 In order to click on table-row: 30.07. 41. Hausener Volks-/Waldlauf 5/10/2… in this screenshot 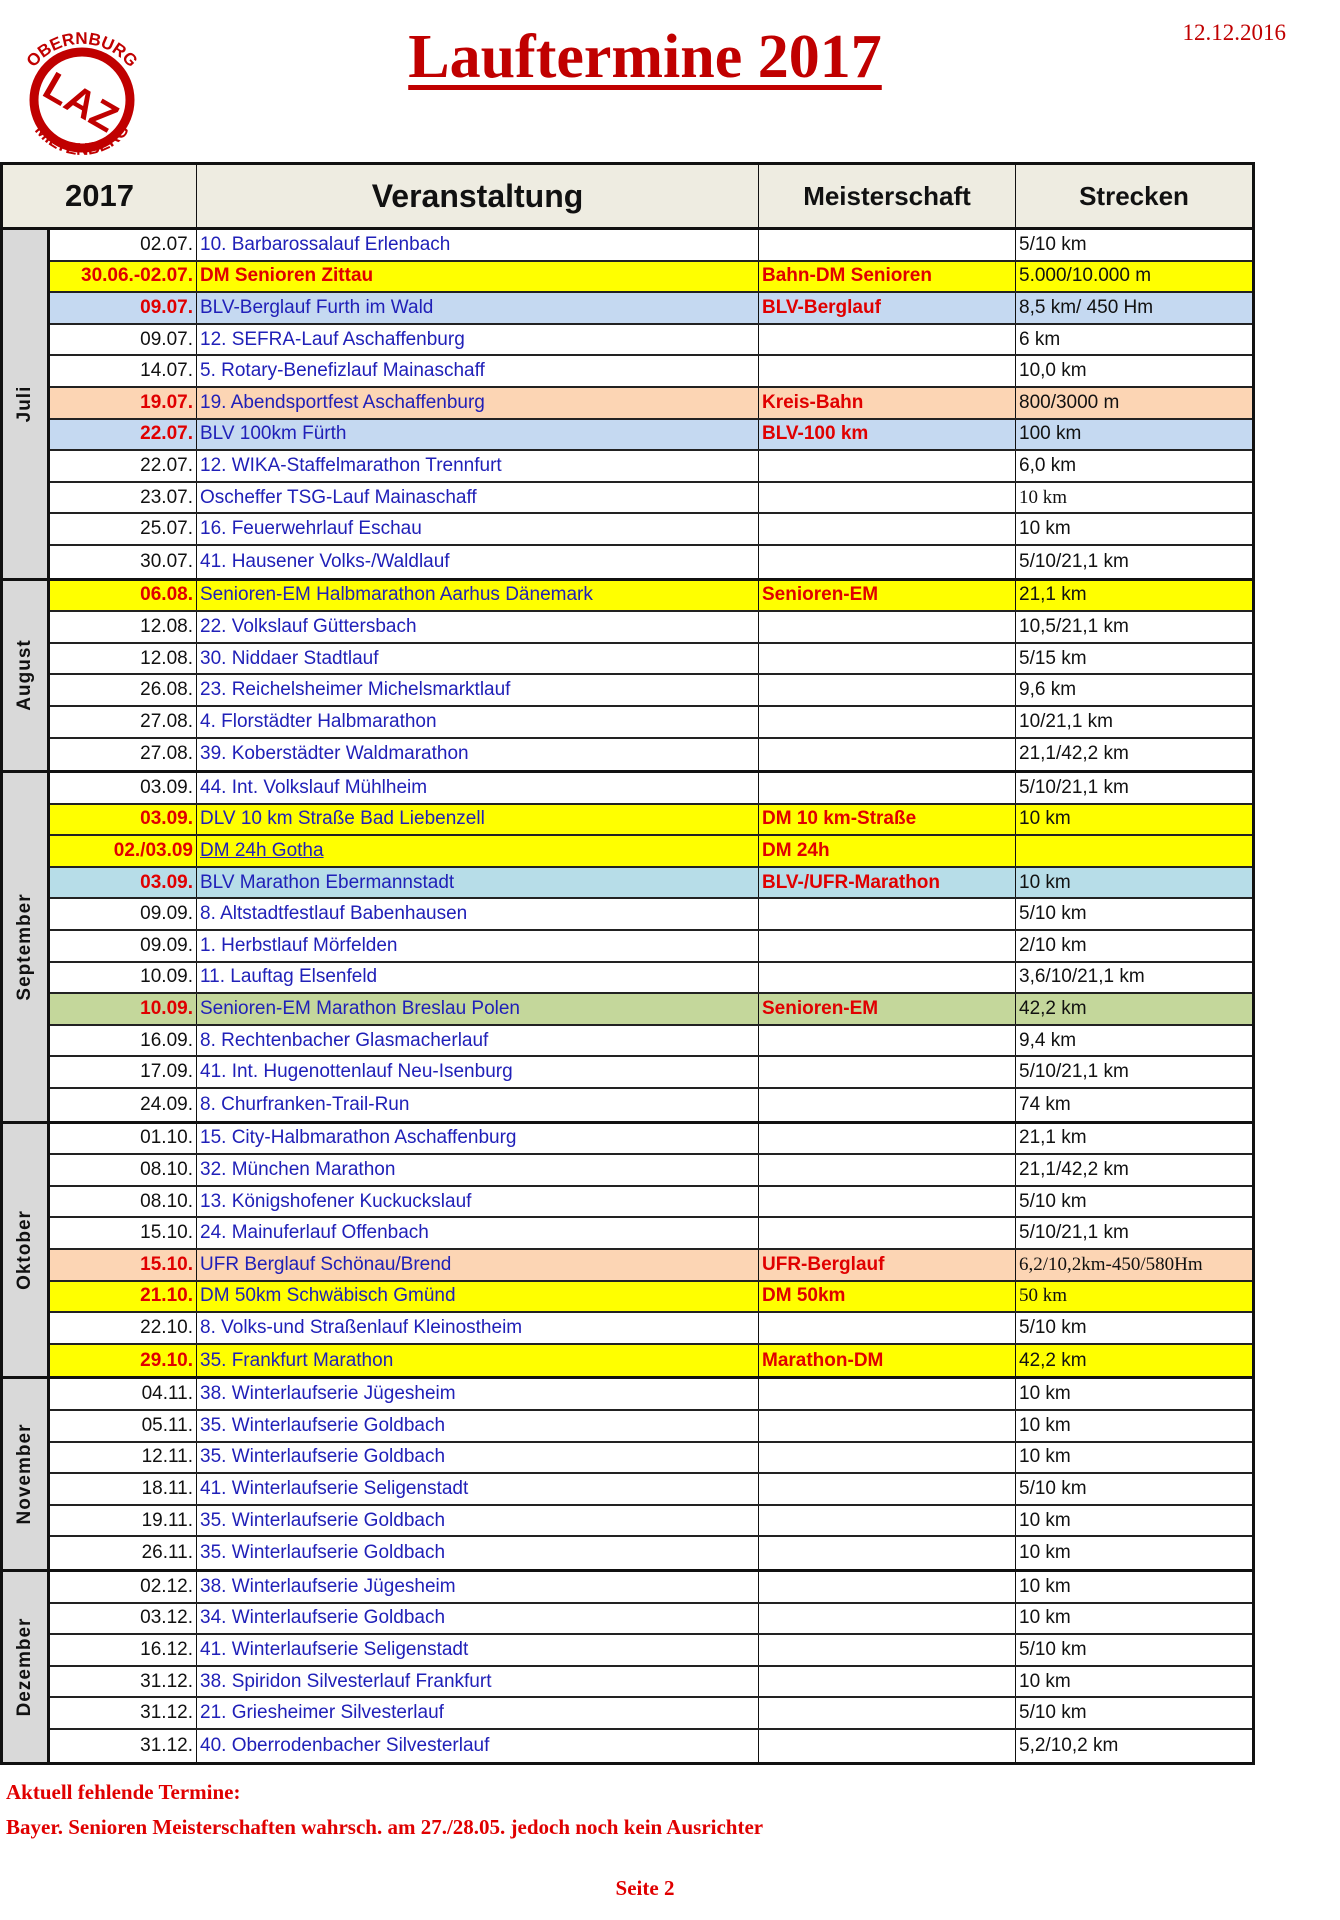, I will do `click(651, 561)`.